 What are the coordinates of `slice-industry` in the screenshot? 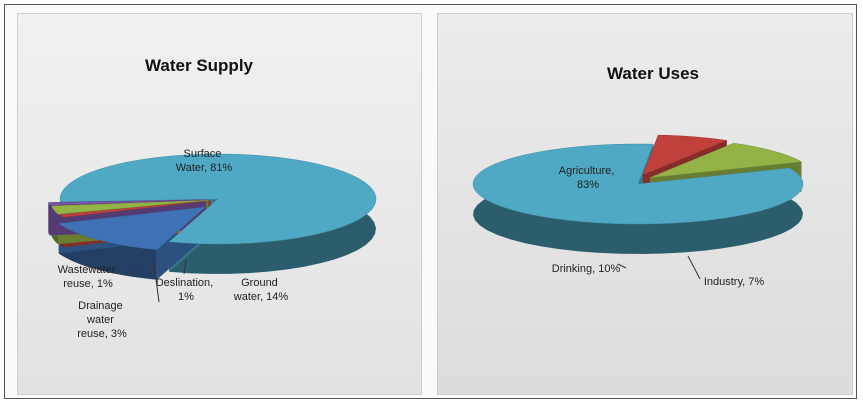 It's located at (685, 155).